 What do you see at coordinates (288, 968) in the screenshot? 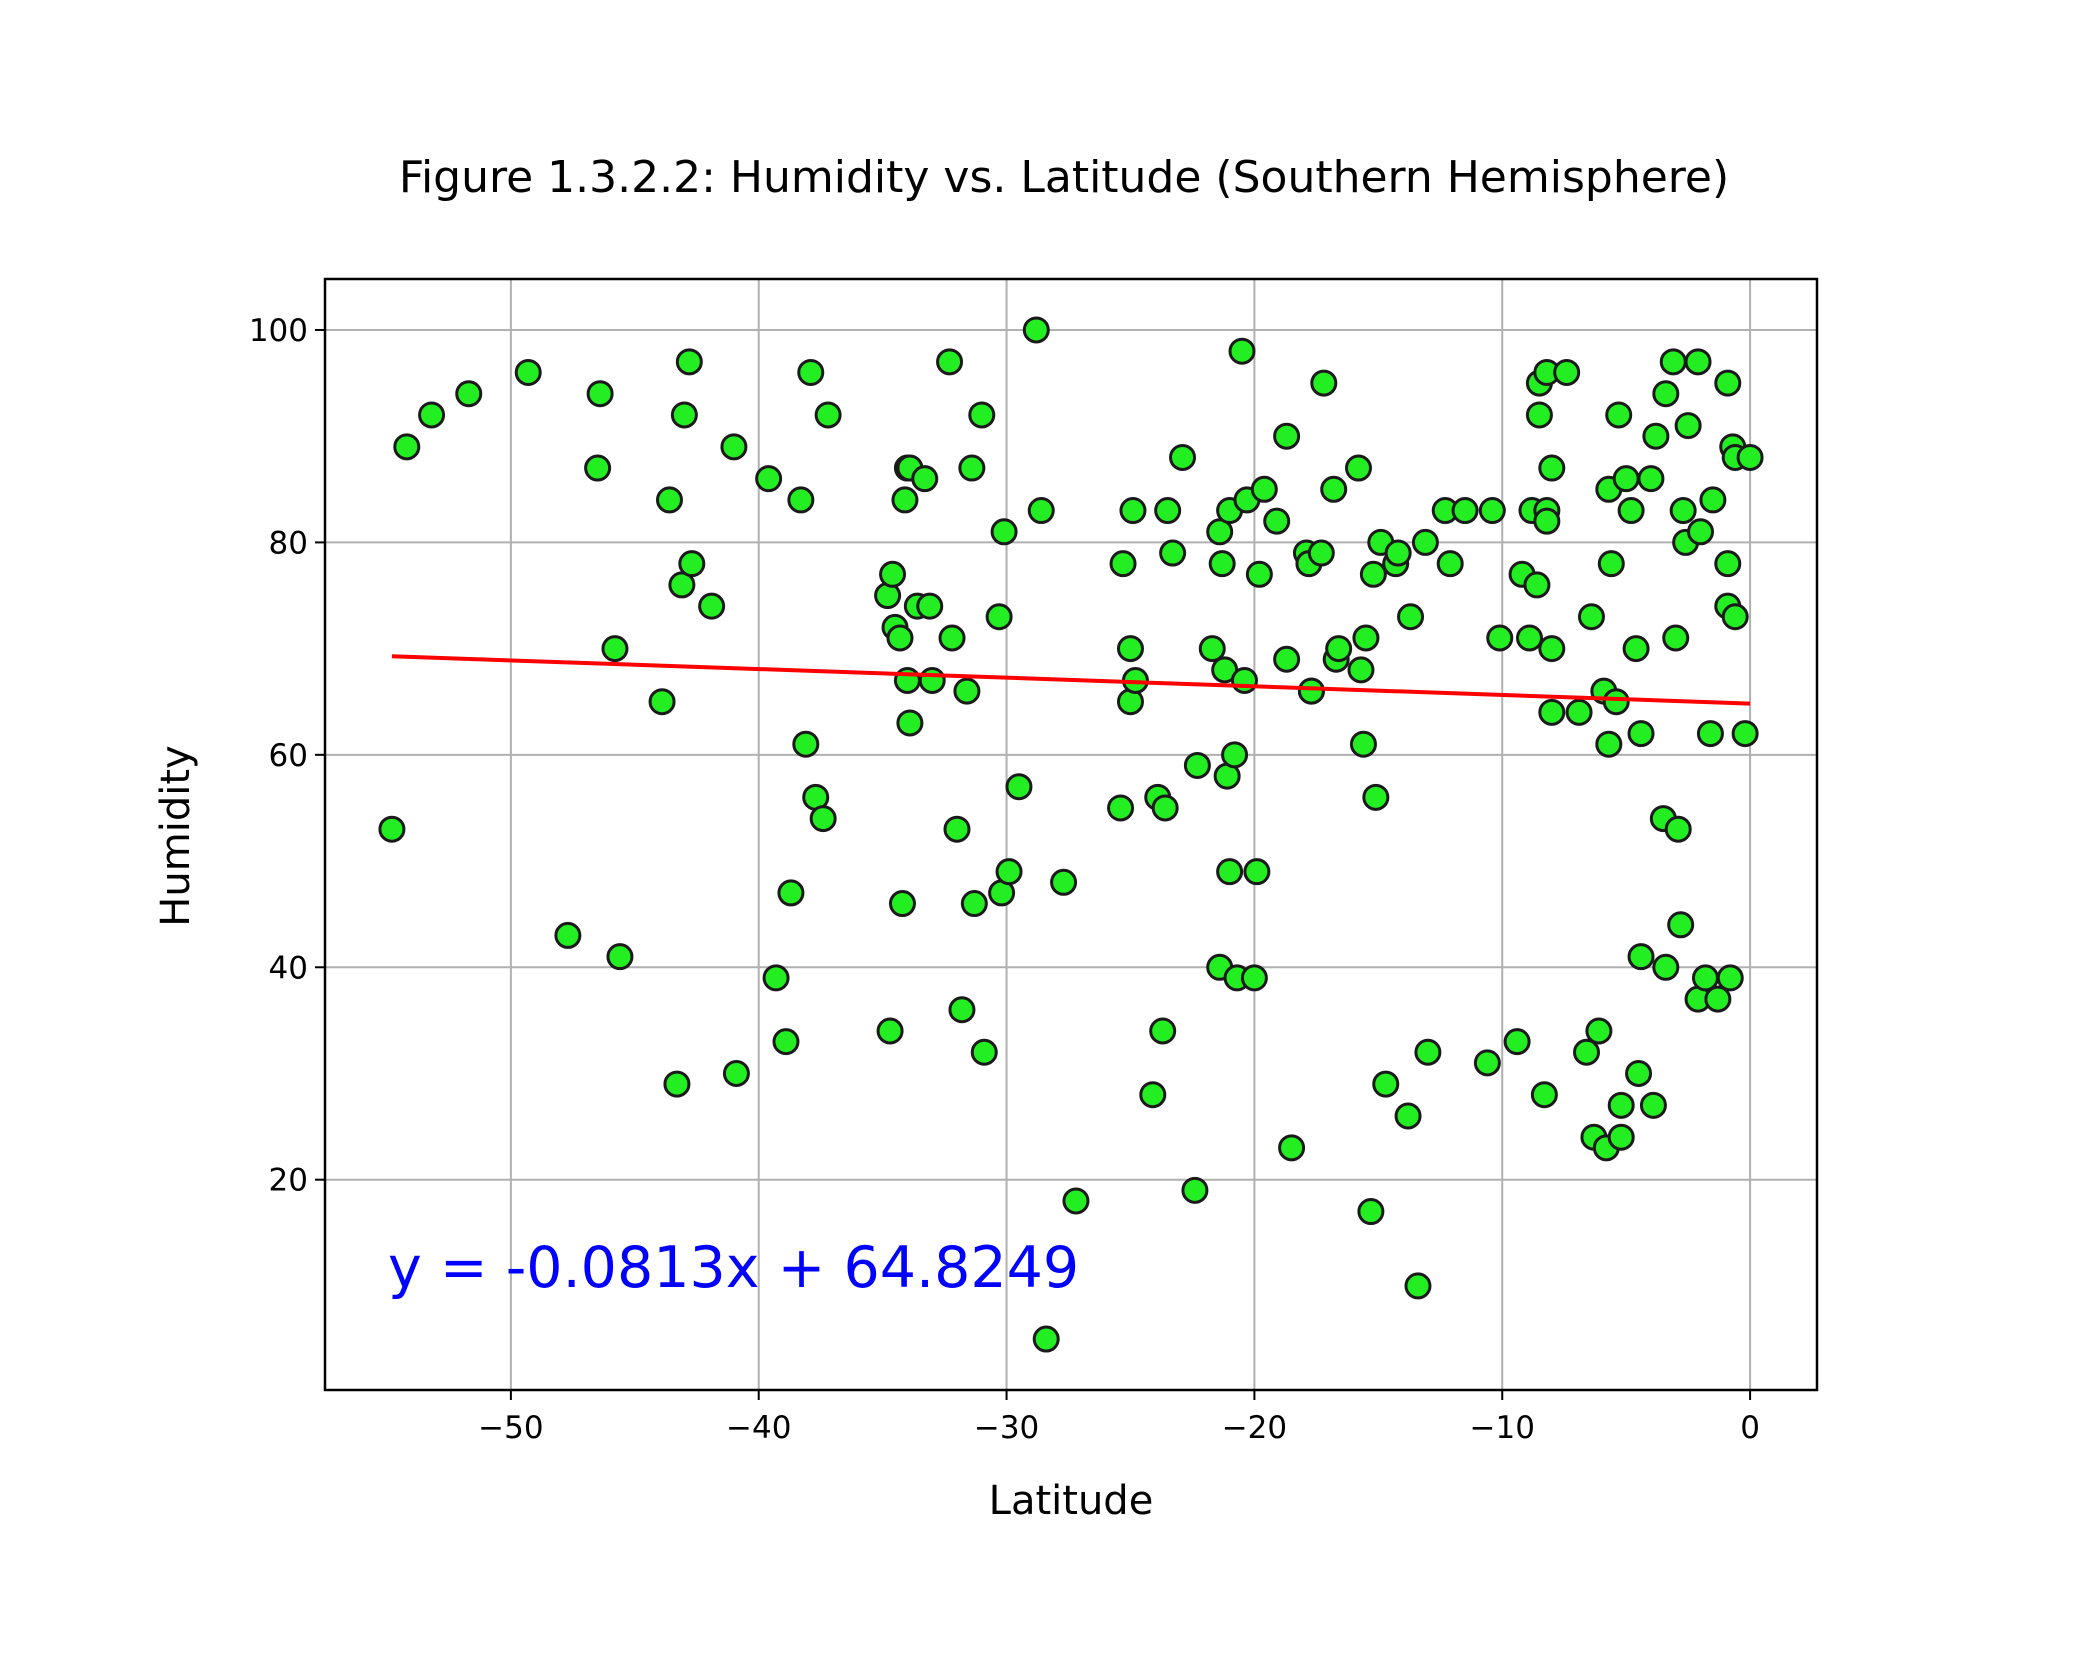
I see `y-tick-label: 40` at bounding box center [288, 968].